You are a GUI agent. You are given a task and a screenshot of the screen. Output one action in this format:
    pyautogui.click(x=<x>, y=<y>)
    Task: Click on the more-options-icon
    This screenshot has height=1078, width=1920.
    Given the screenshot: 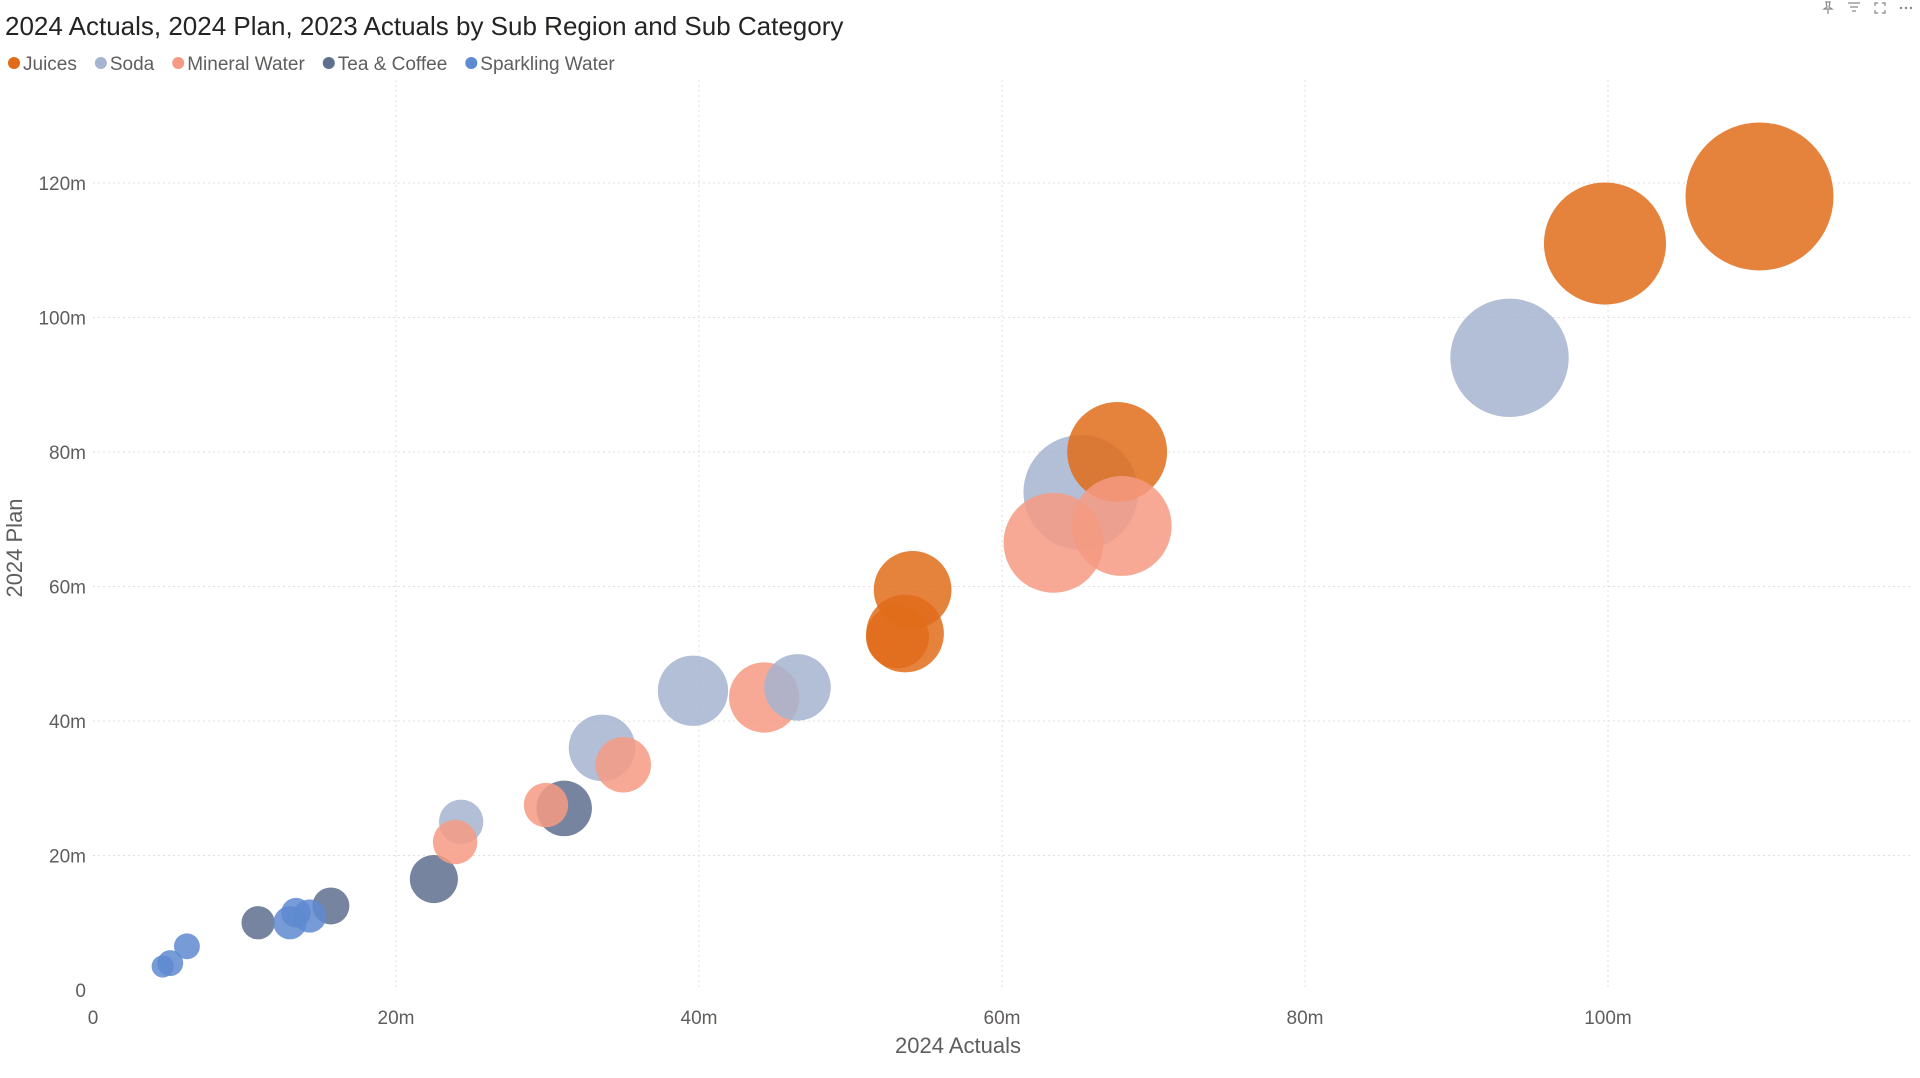 What is the action you would take?
    pyautogui.click(x=1906, y=8)
    